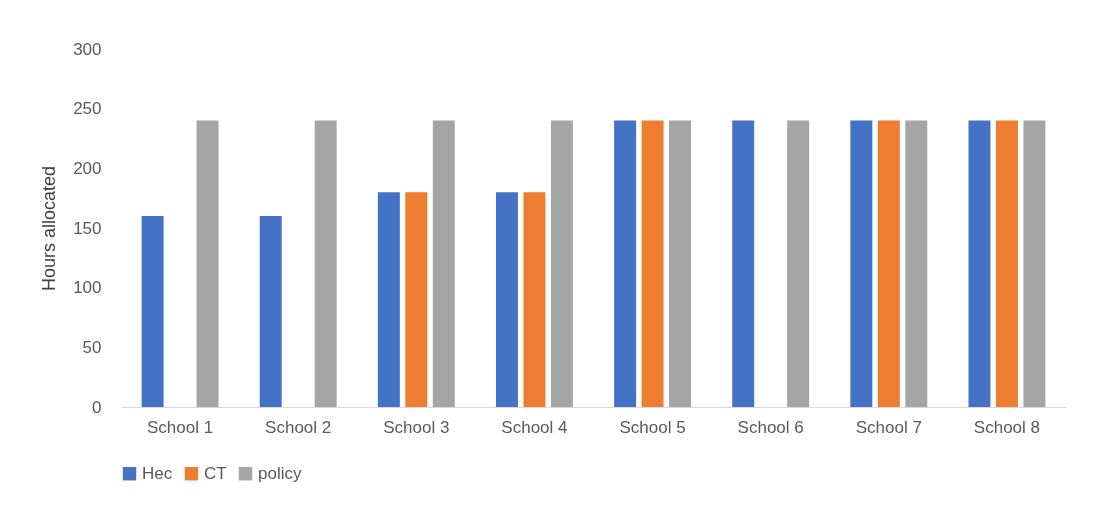 Image resolution: width=1105 pixels, height=516 pixels. Describe the element at coordinates (87, 228) in the screenshot. I see `y-tick-label: 150` at that location.